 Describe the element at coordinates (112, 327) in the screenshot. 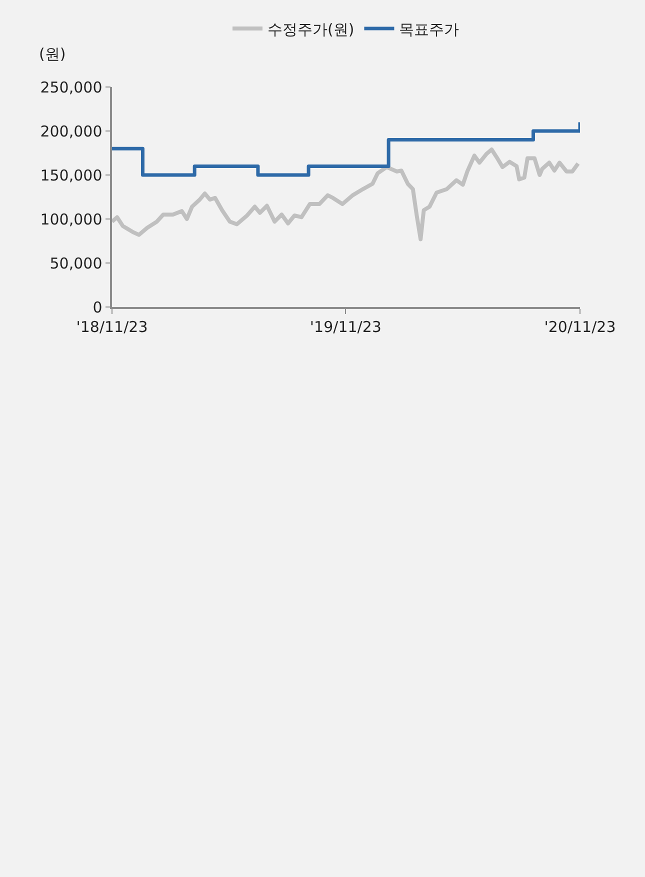

I see `x-tick-label: '18/11/23` at that location.